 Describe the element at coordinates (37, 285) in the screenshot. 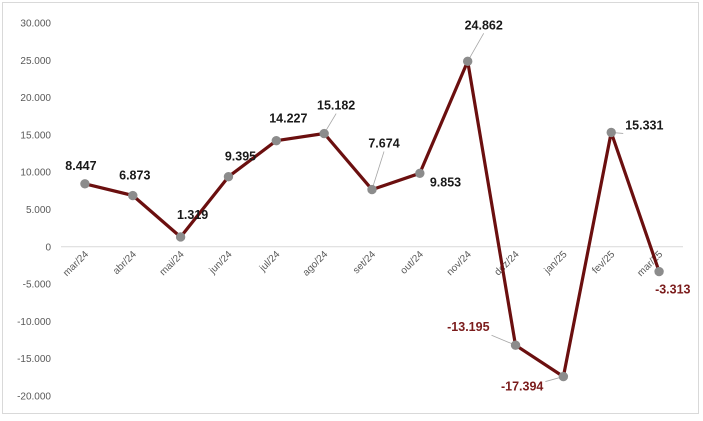

I see `y-tick-label: -5.000` at that location.